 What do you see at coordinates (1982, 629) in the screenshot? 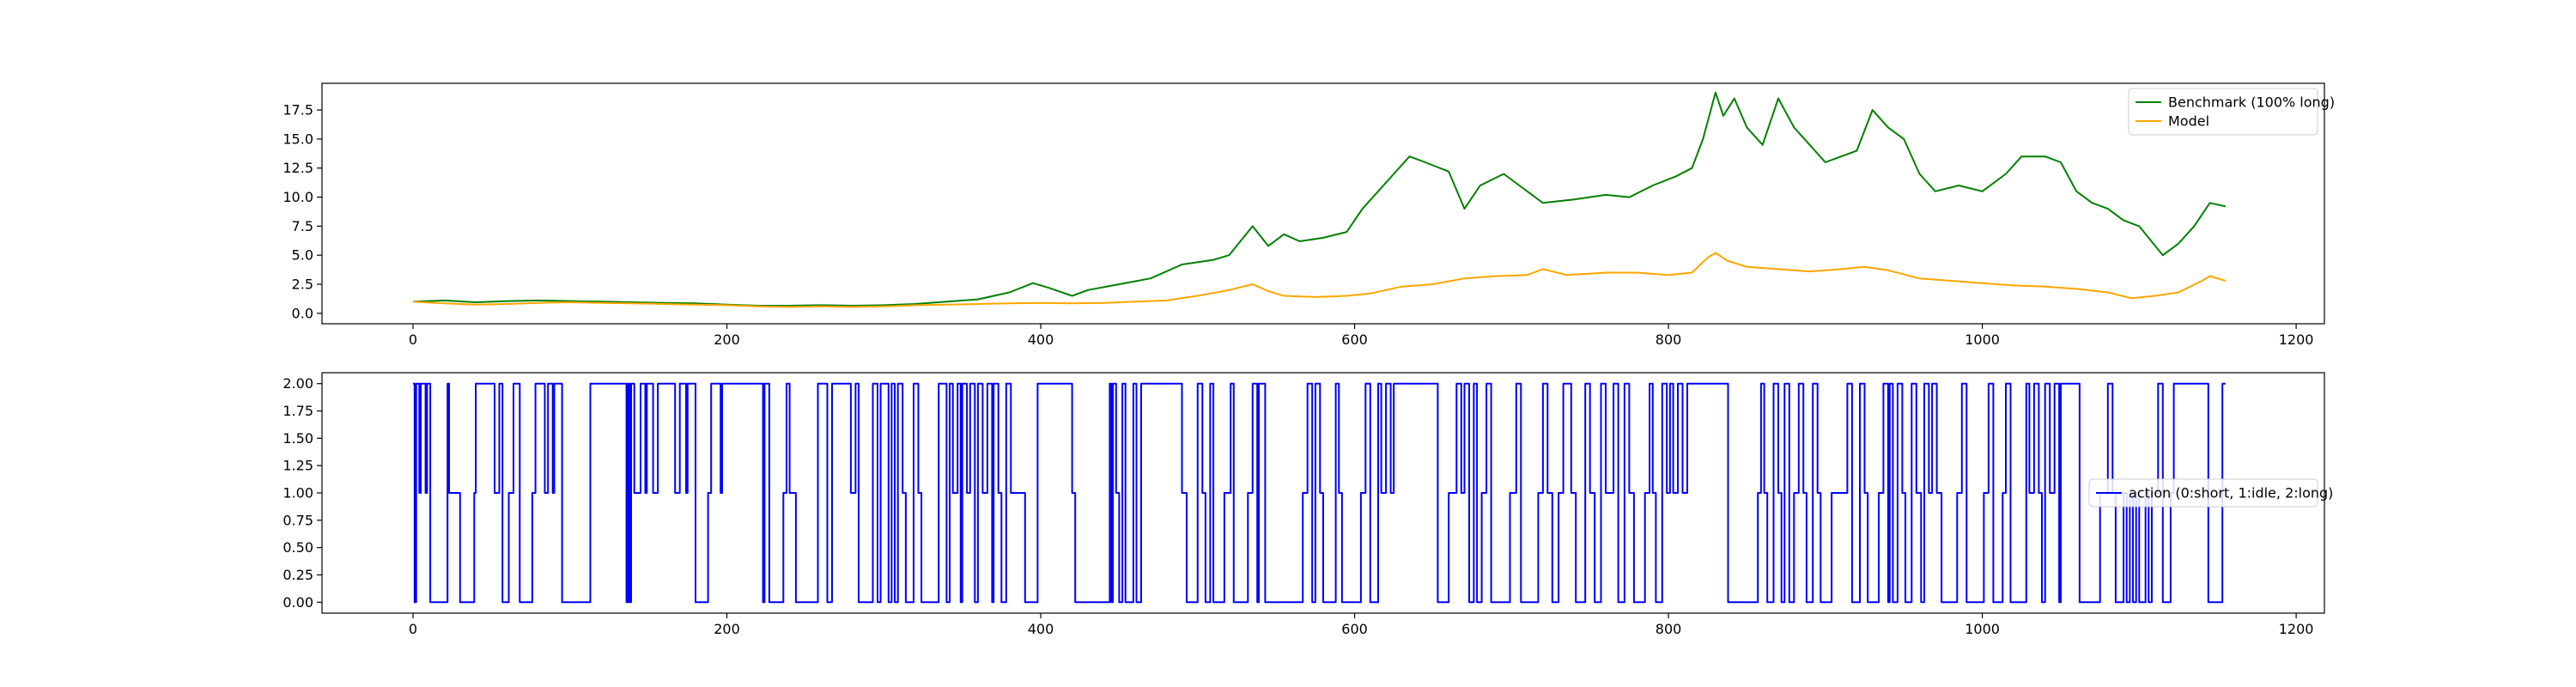
I see `bottom-x-tick-label-5: 1000` at bounding box center [1982, 629].